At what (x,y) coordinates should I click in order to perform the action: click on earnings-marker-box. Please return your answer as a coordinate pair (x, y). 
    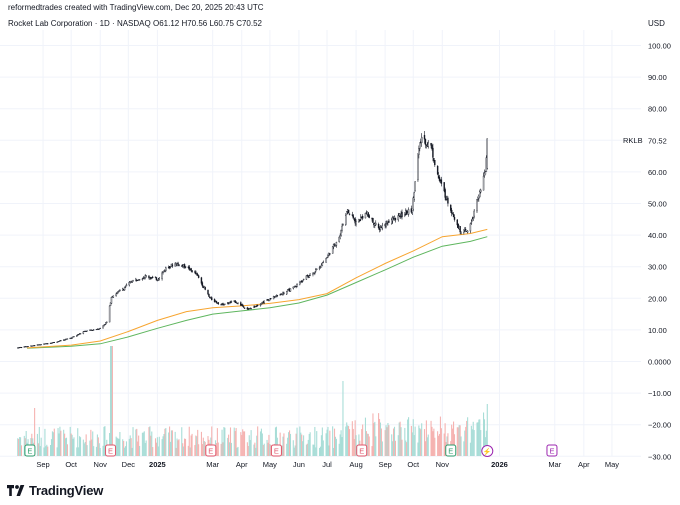
    Looking at the image, I should click on (451, 450).